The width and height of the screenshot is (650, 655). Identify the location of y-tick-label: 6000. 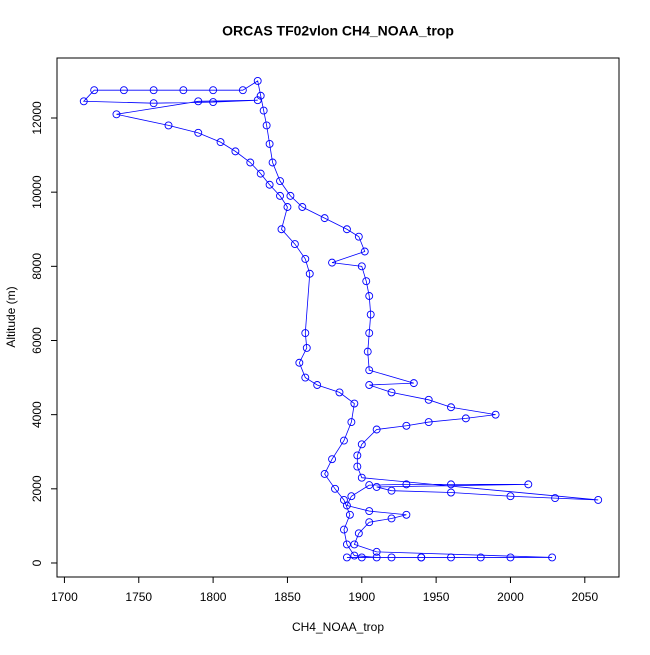
(37, 340).